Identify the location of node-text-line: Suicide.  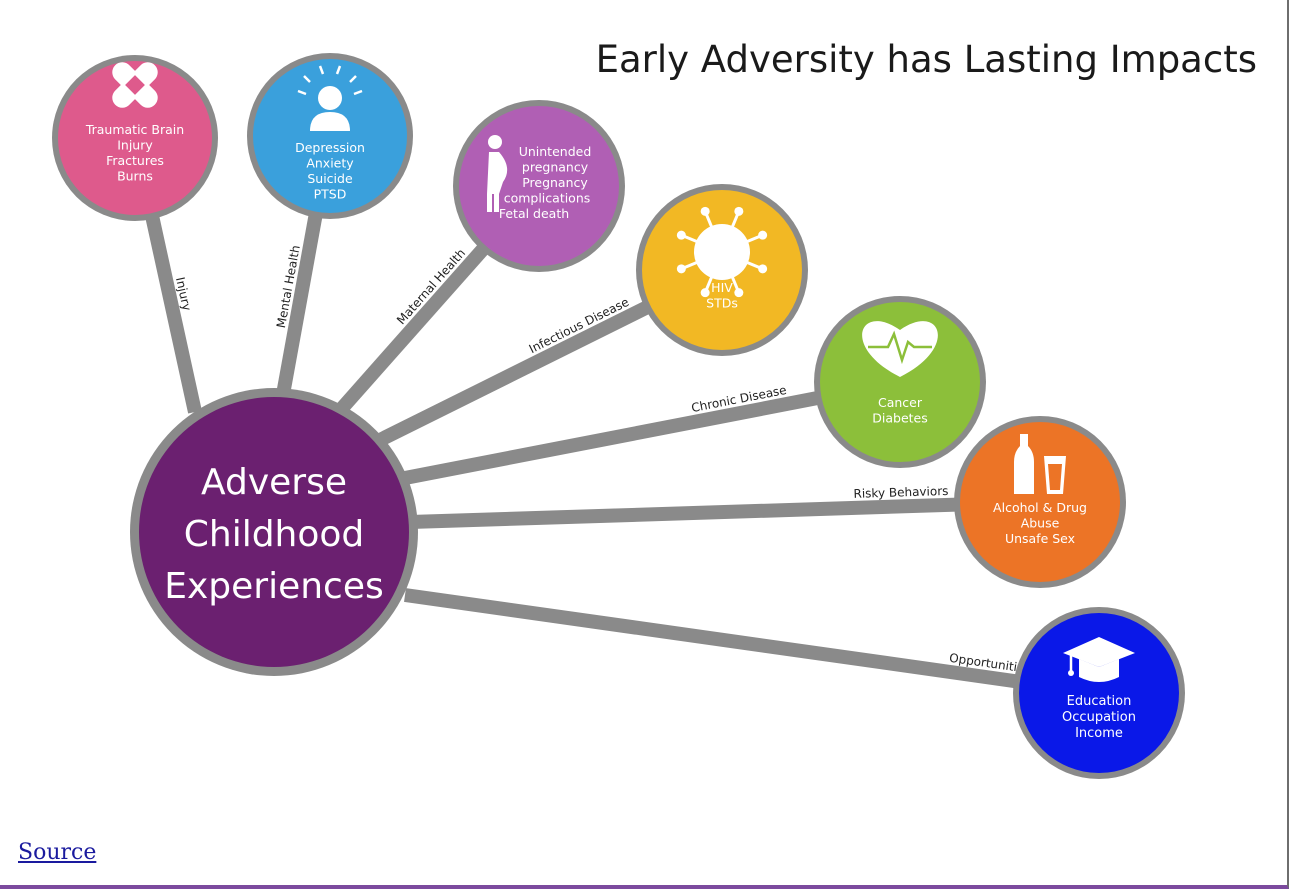
(330, 178).